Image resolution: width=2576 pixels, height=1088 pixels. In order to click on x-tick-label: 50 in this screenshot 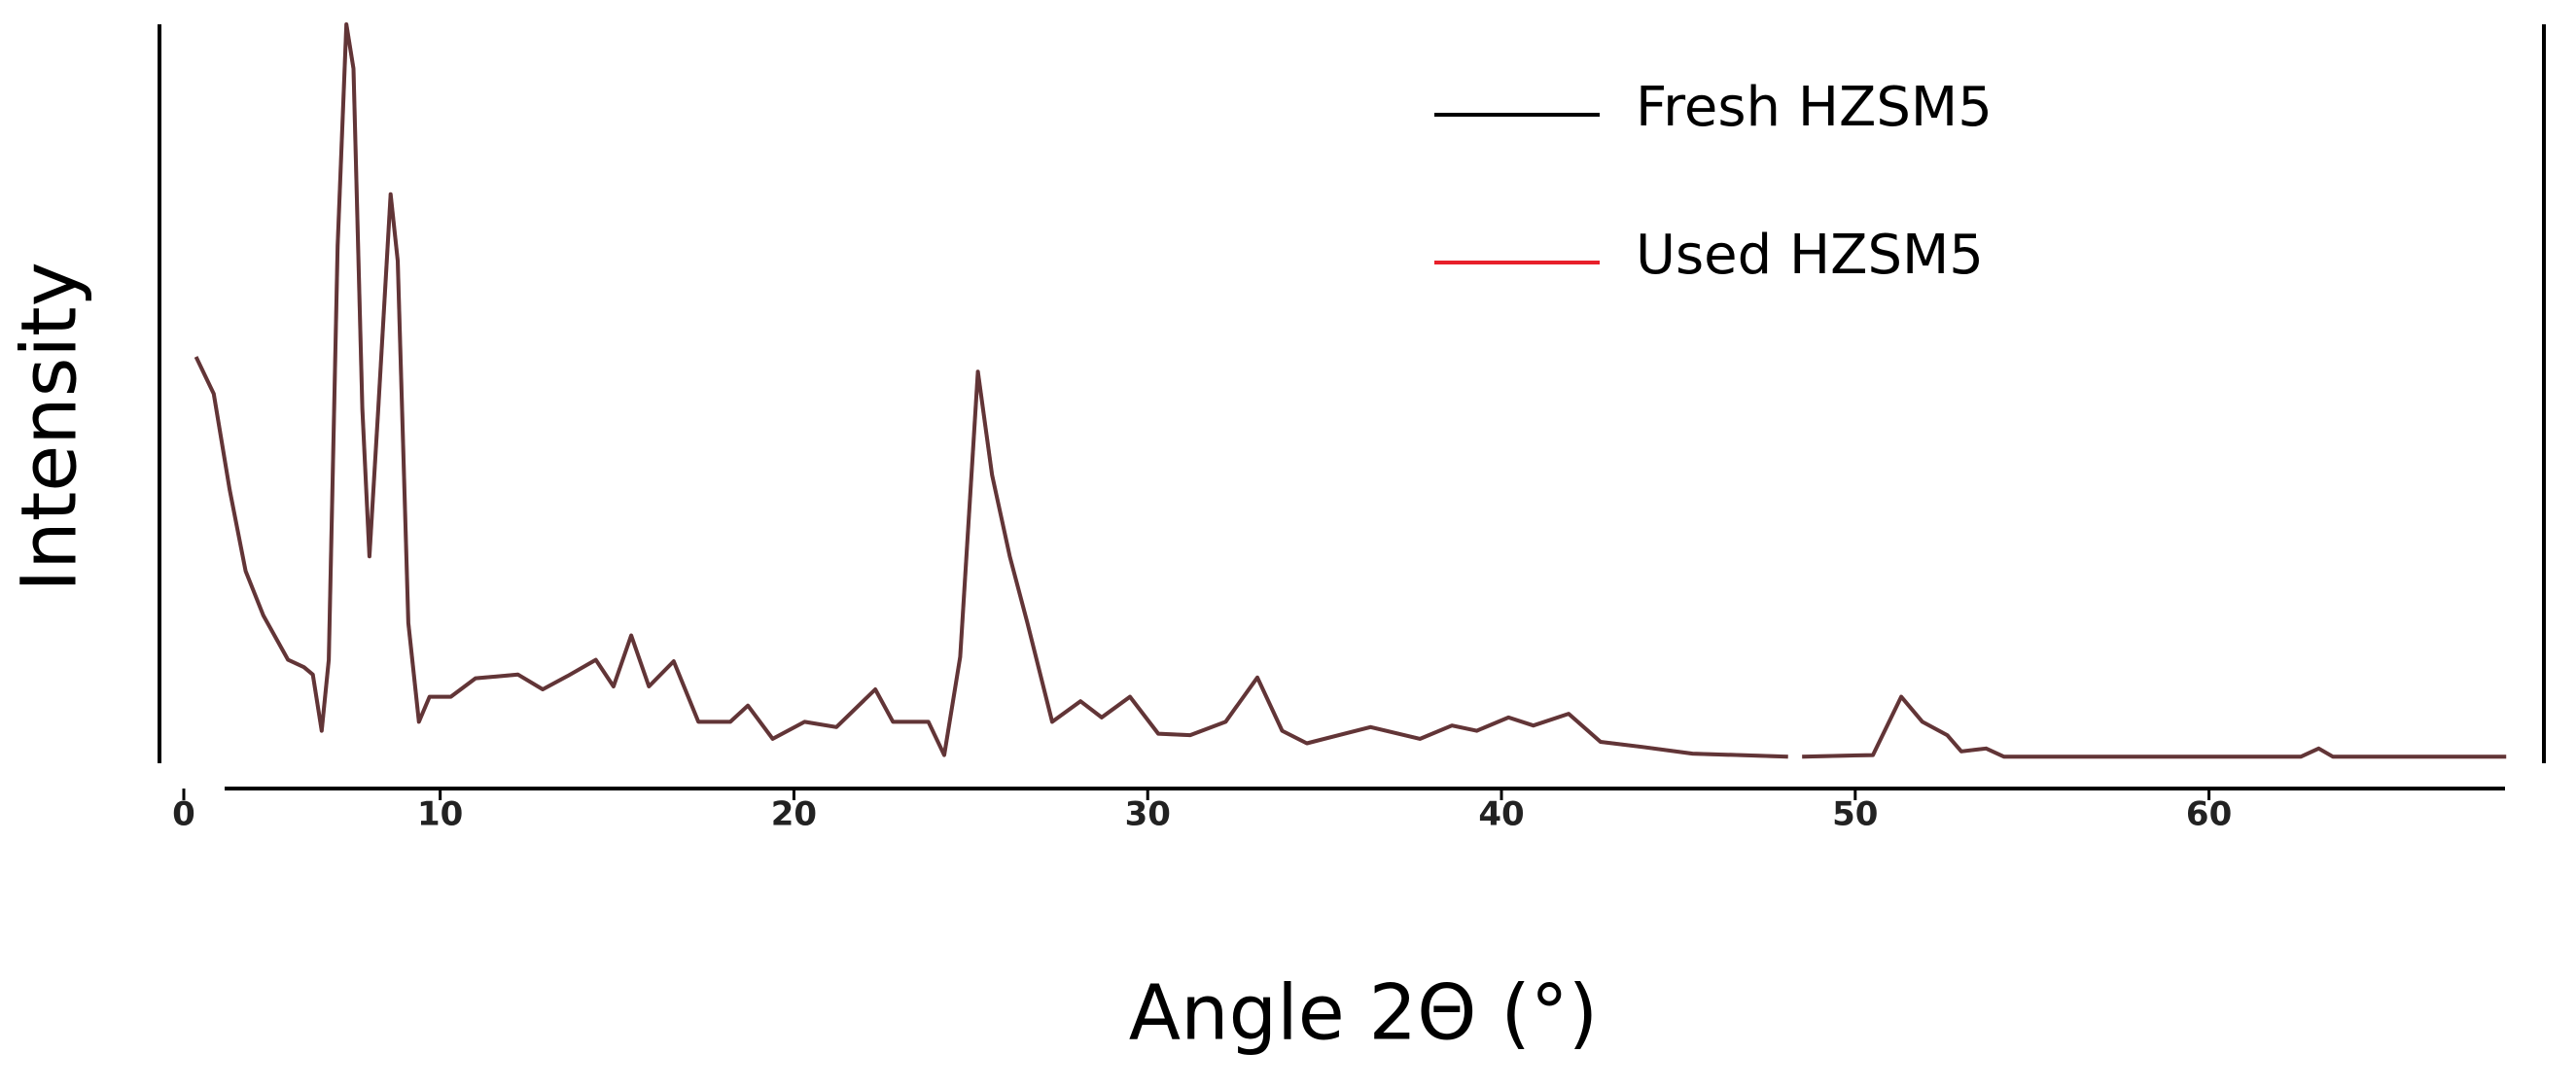, I will do `click(1855, 814)`.